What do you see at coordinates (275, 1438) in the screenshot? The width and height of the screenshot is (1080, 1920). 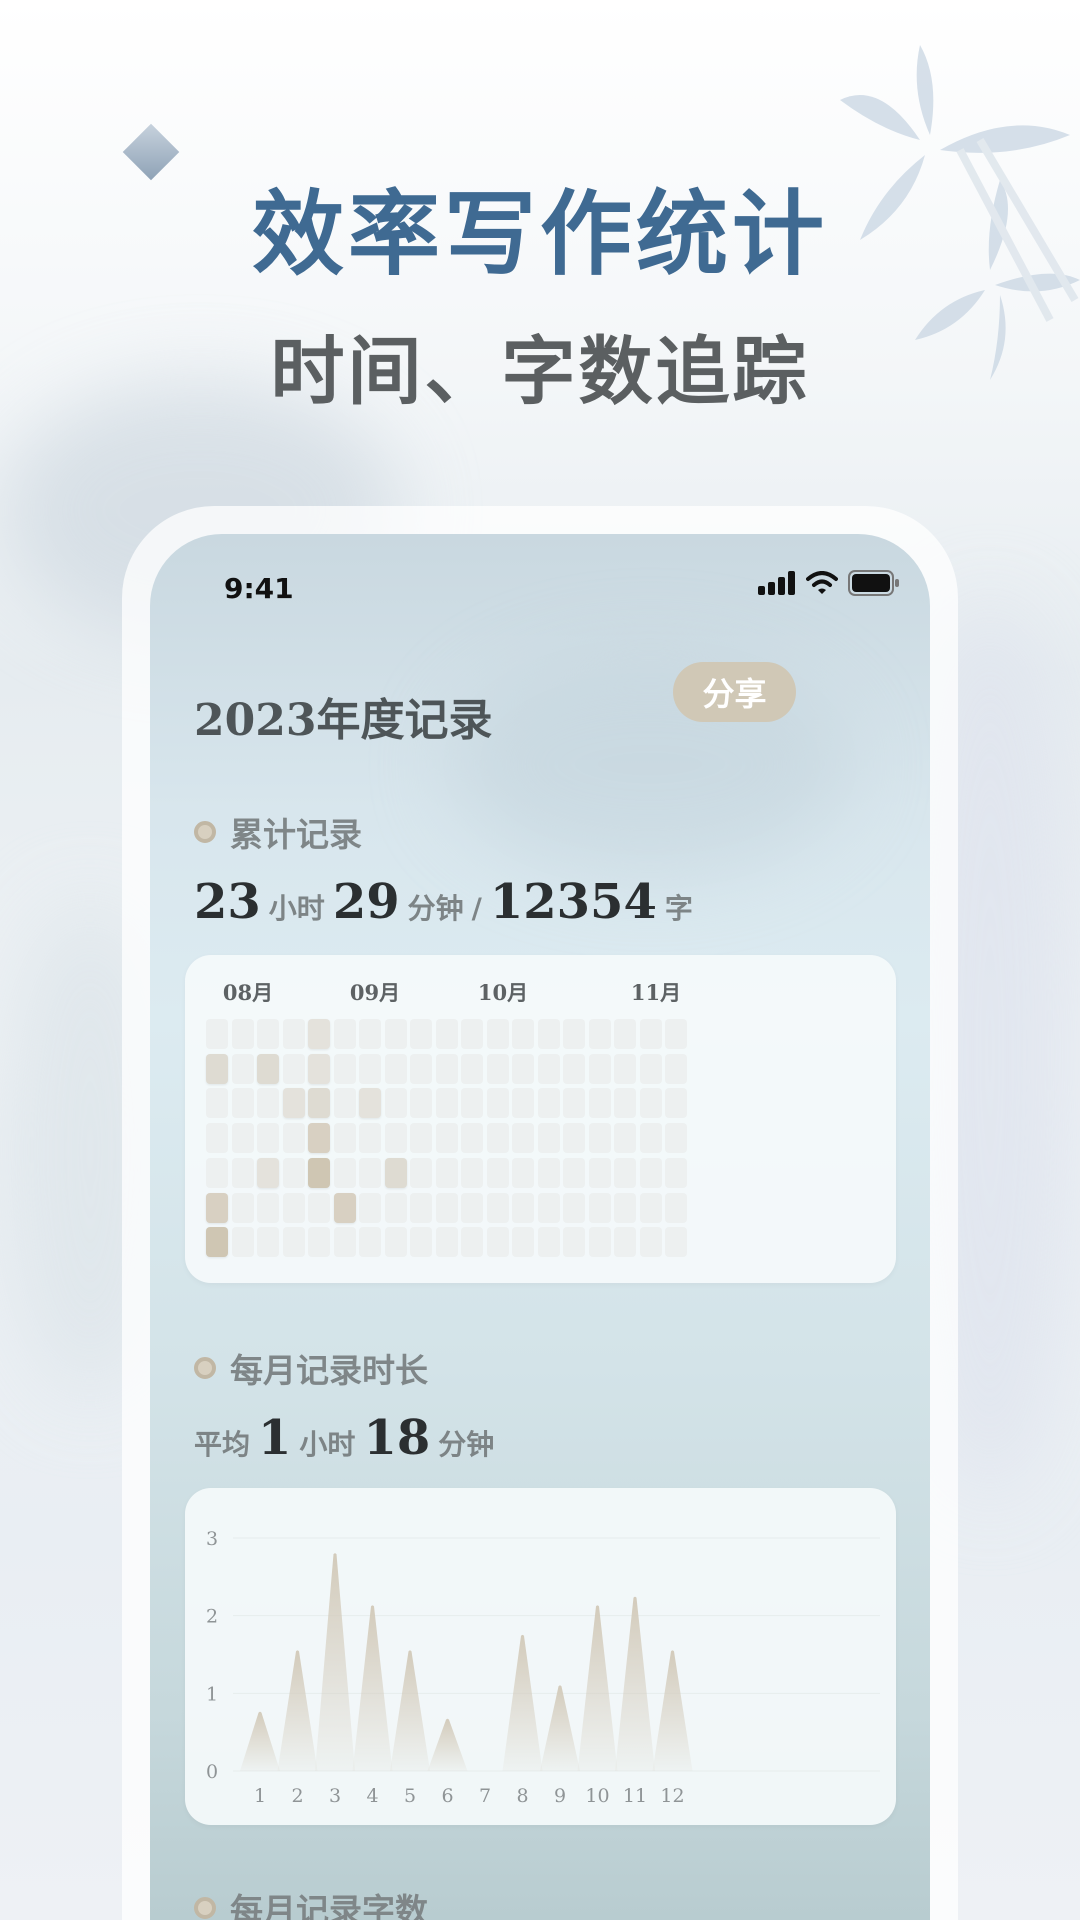 I see `average-hours: 1` at bounding box center [275, 1438].